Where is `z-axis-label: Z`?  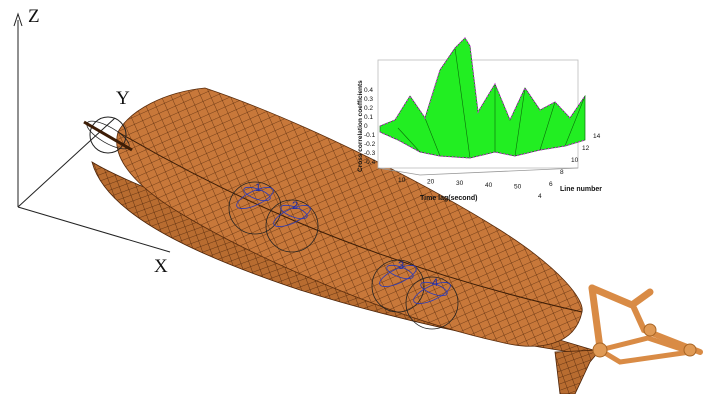
z-axis-label: Z is located at coordinates (34, 16).